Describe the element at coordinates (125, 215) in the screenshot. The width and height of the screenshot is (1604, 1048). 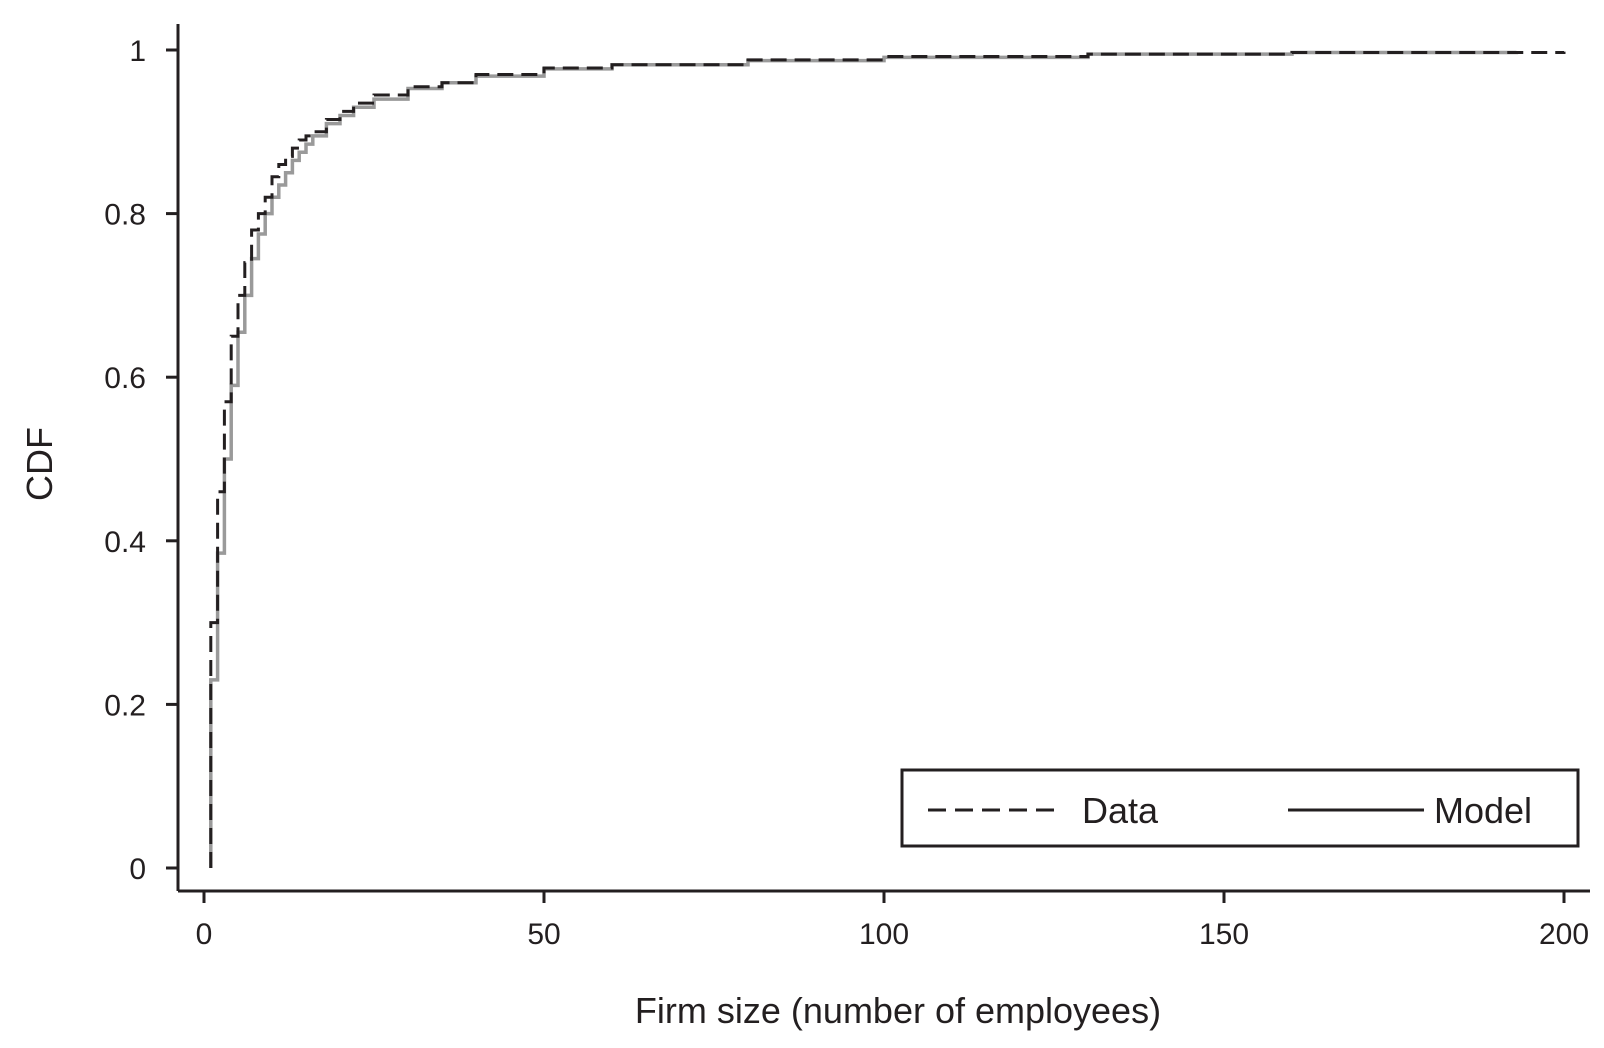
I see `y-tick-label: 0.8` at that location.